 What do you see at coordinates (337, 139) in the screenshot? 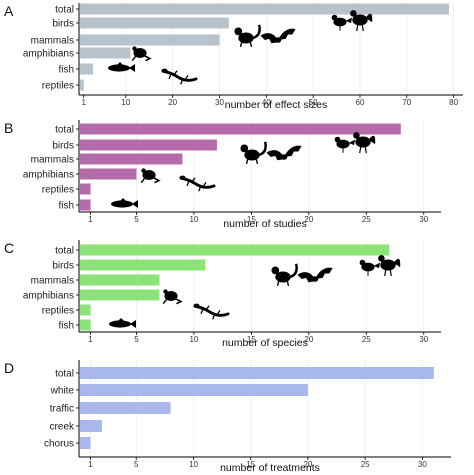
I see `bird-head` at bounding box center [337, 139].